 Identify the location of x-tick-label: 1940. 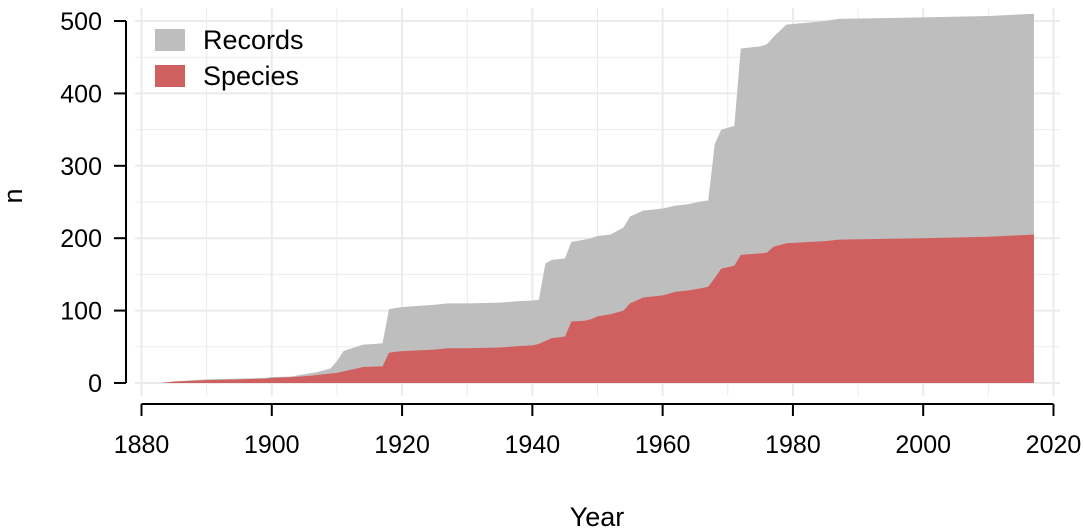
(533, 445).